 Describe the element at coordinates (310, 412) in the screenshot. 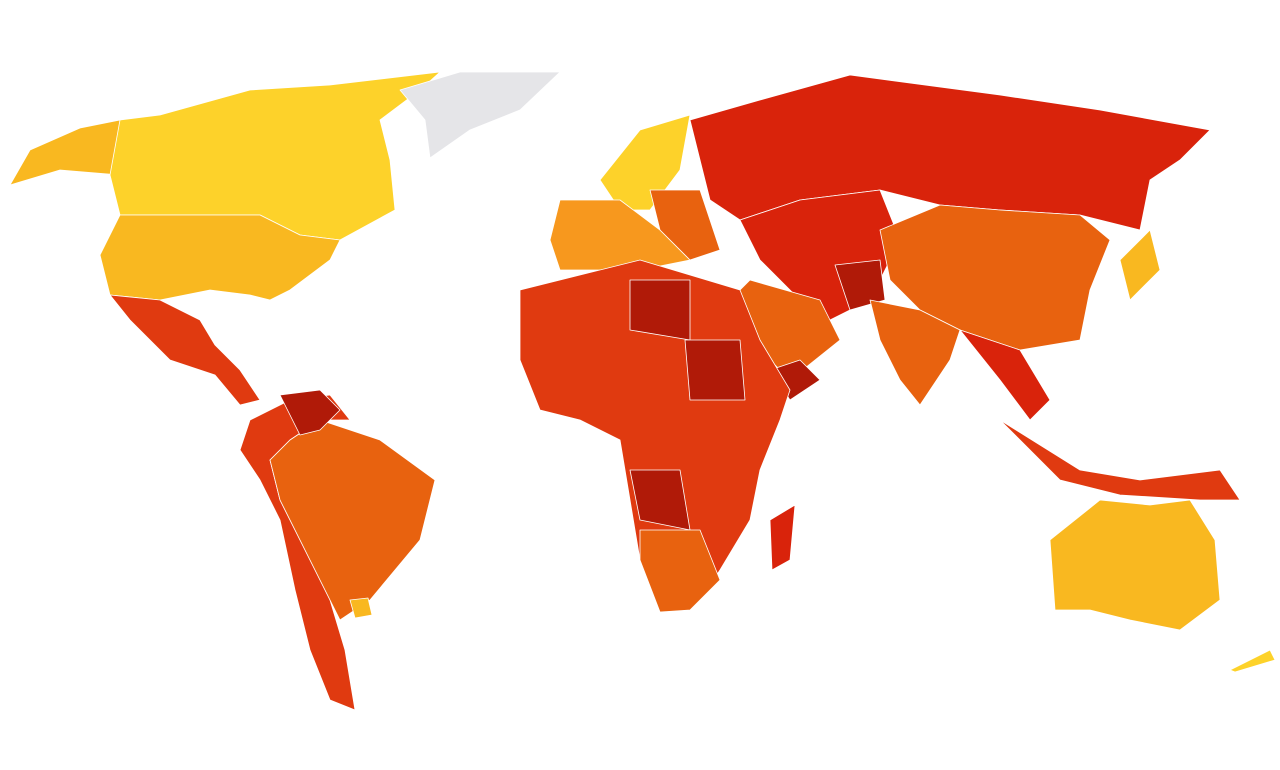

I see `region-venezuela` at that location.